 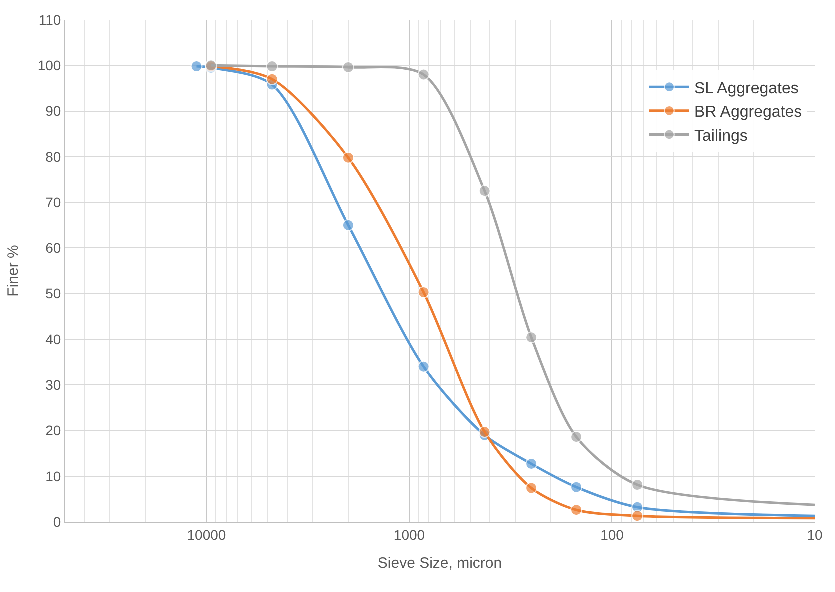 What do you see at coordinates (410, 534) in the screenshot?
I see `x-tick-label: 1000` at bounding box center [410, 534].